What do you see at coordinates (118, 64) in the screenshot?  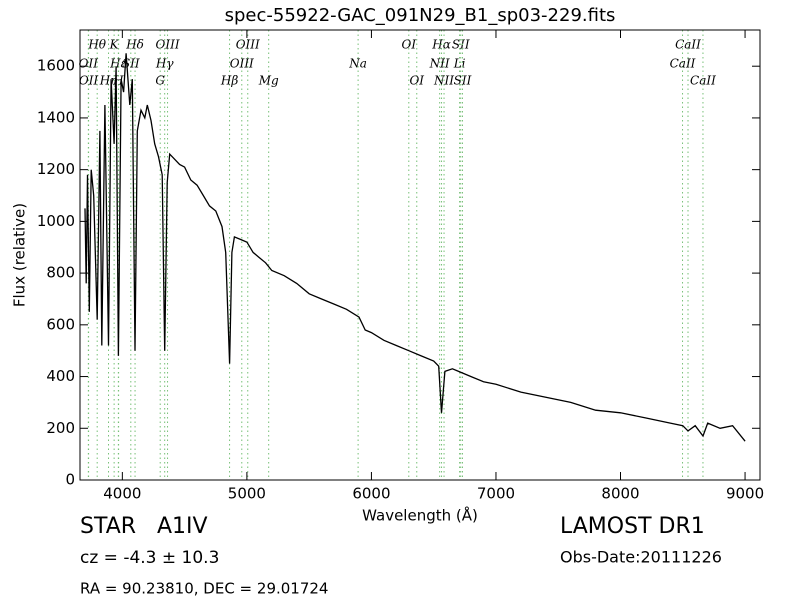 I see `spectral-line-label: Hε` at bounding box center [118, 64].